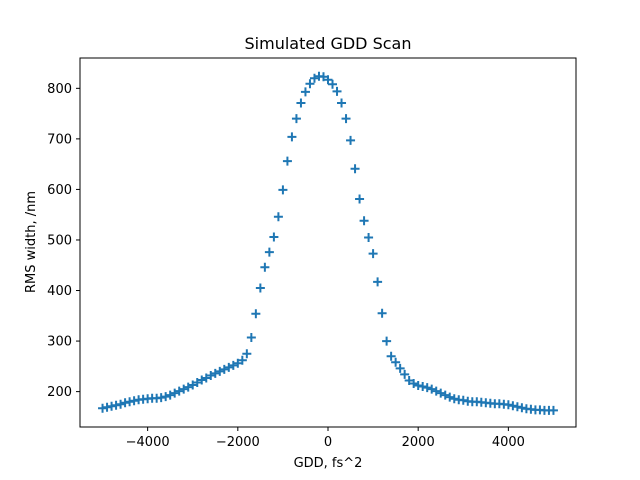  What do you see at coordinates (59, 240) in the screenshot?
I see `y-tick-label: 500` at bounding box center [59, 240].